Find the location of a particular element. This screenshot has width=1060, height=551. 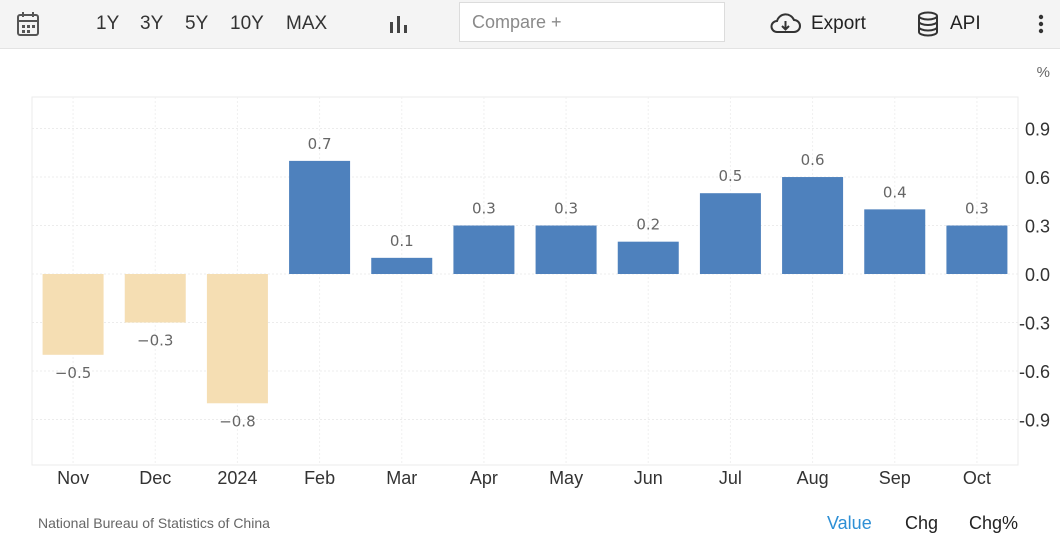

compare-input is located at coordinates (592, 22).